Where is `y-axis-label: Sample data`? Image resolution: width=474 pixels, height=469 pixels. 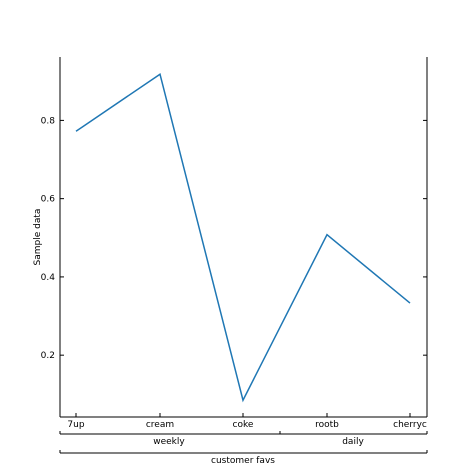 y-axis-label: Sample data is located at coordinates (38, 237).